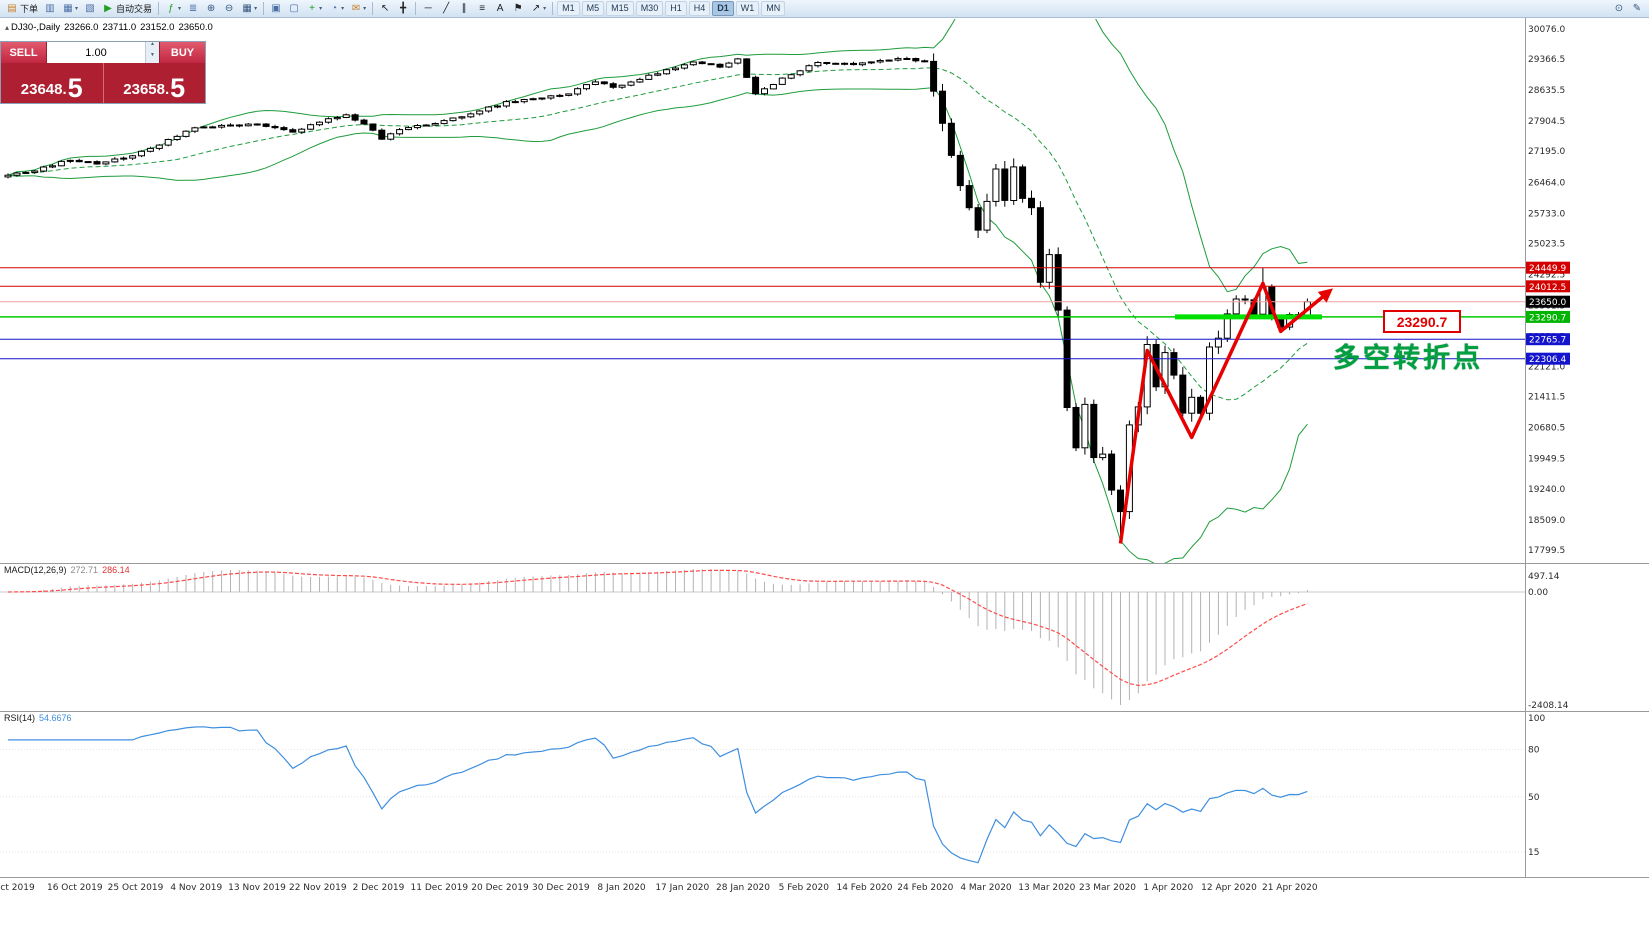 The height and width of the screenshot is (943, 1649). I want to click on cursor-button: ↖, so click(385, 8).